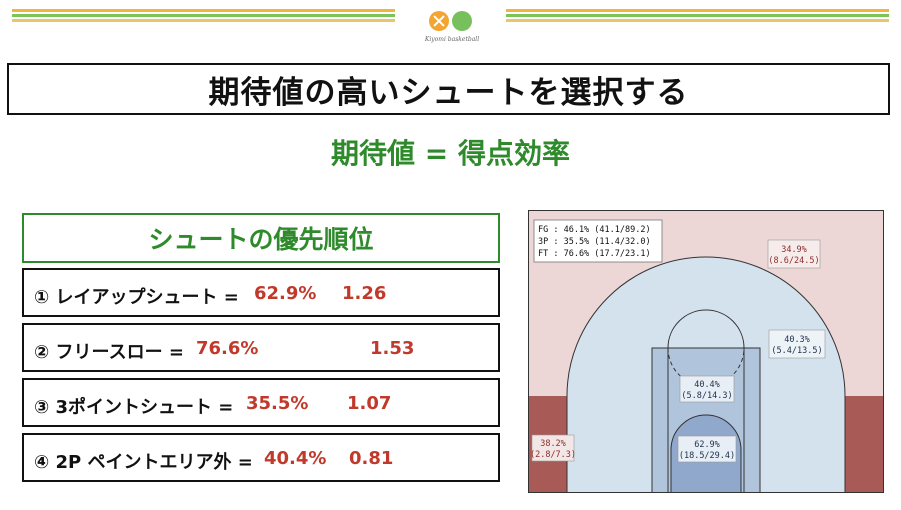  I want to click on priority-item-label: ② フリースロー =, so click(109, 352).